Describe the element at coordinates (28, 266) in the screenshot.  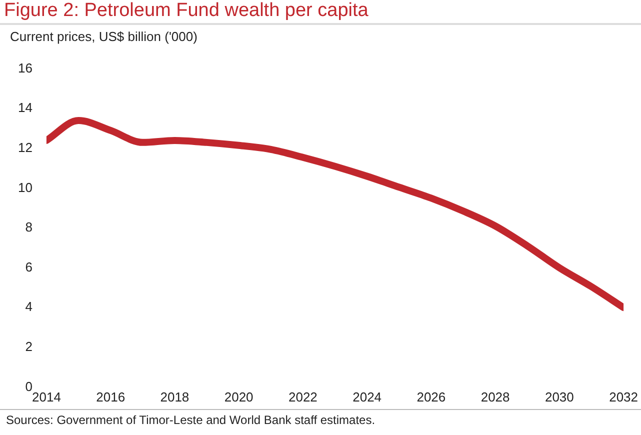
I see `y-tick-label: 6` at that location.